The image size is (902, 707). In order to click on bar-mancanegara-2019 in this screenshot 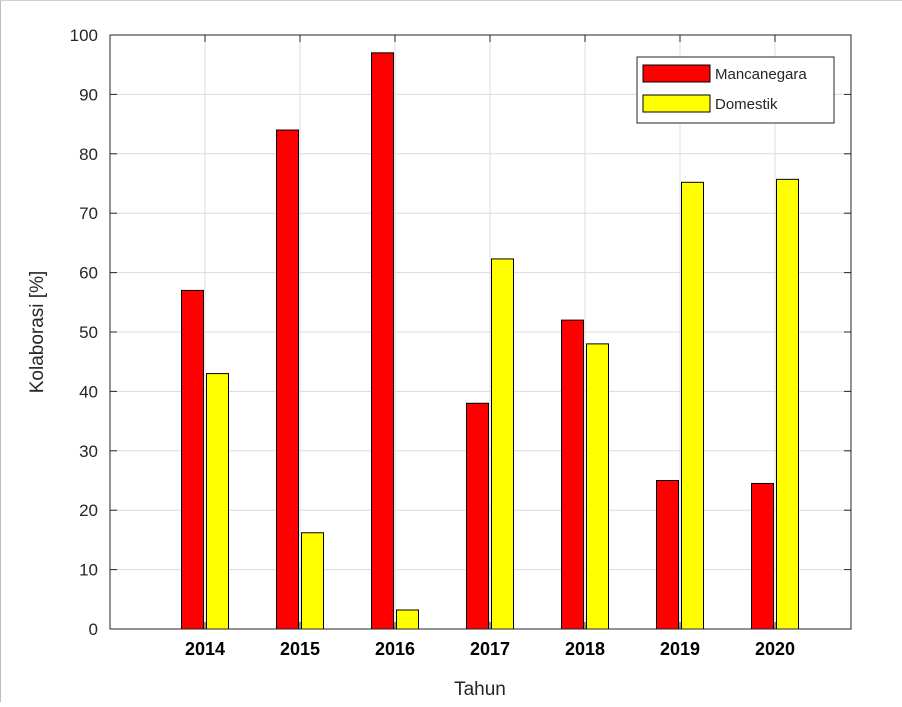, I will do `click(667, 555)`.